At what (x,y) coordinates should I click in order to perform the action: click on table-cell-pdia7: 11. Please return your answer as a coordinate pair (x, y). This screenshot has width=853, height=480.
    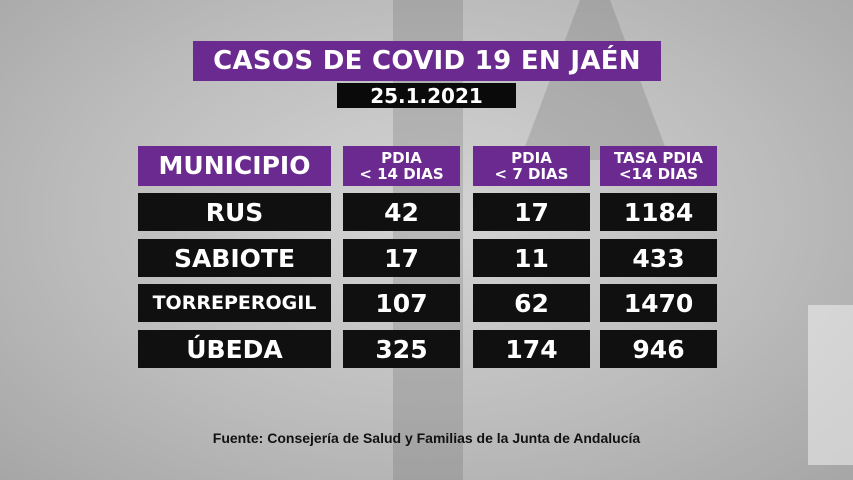
    Looking at the image, I should click on (531, 258).